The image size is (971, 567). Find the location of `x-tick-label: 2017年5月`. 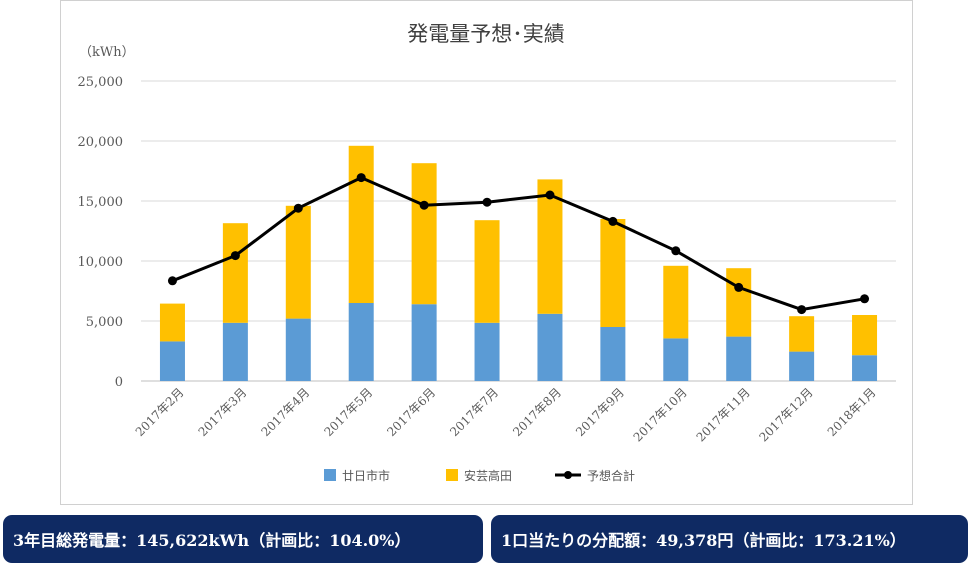

x-tick-label: 2017年5月 is located at coordinates (348, 412).